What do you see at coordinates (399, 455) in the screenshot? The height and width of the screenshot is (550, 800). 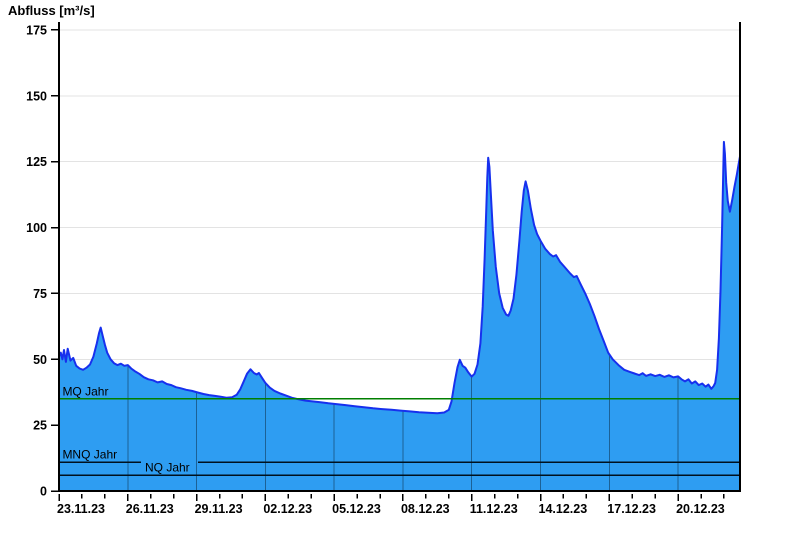 I see `reference-line-mnq-jahr: MNQ Jahr` at bounding box center [399, 455].